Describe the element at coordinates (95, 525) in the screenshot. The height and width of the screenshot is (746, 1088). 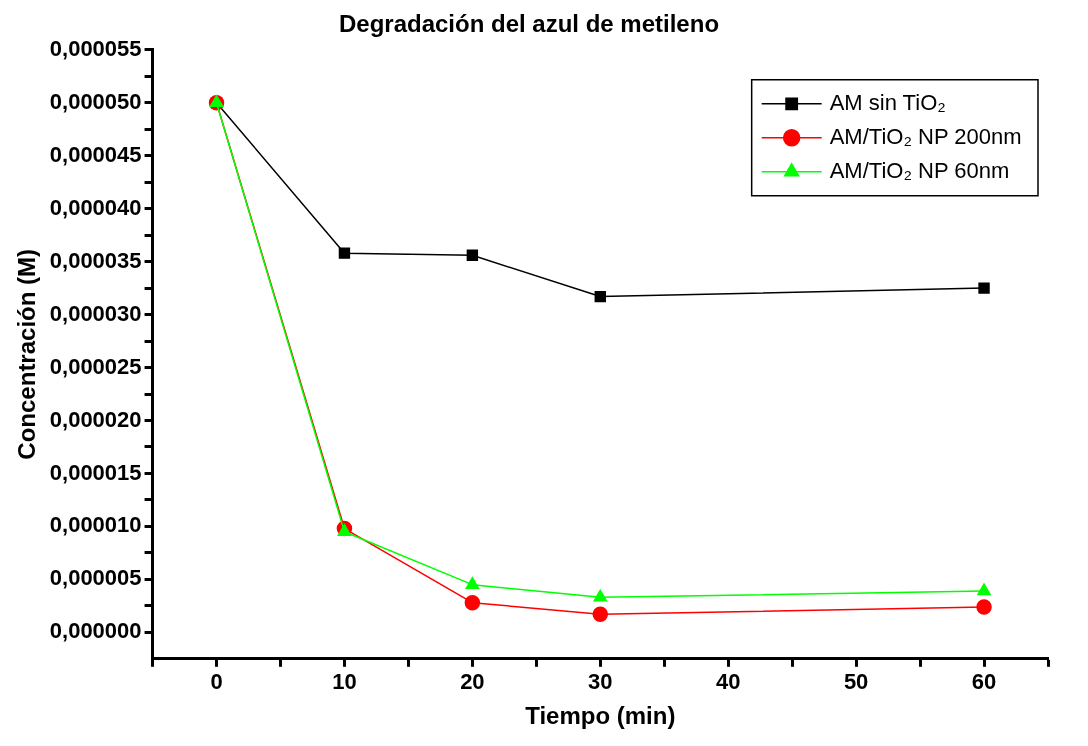
I see `y-tick-label: 0,000010` at that location.